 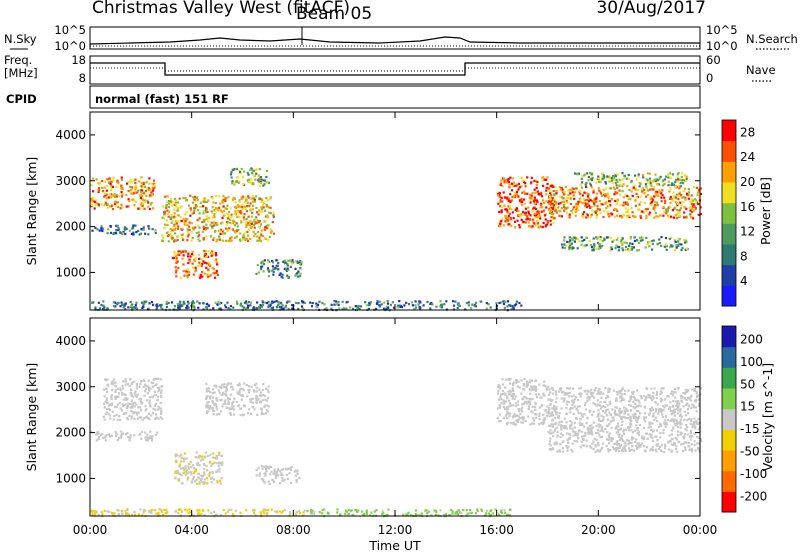 I want to click on power-cbar-frame, so click(x=729, y=213).